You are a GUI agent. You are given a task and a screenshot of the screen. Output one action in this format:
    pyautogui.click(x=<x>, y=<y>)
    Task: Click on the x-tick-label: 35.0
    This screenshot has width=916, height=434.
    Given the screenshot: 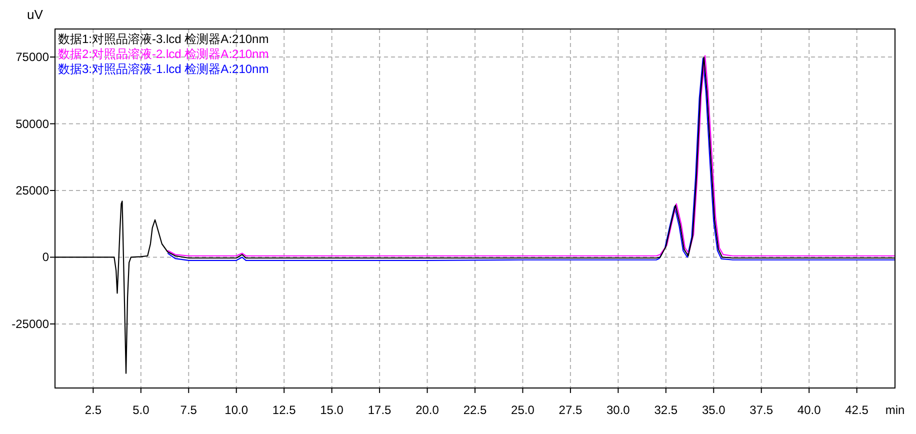 What is the action you would take?
    pyautogui.click(x=714, y=410)
    